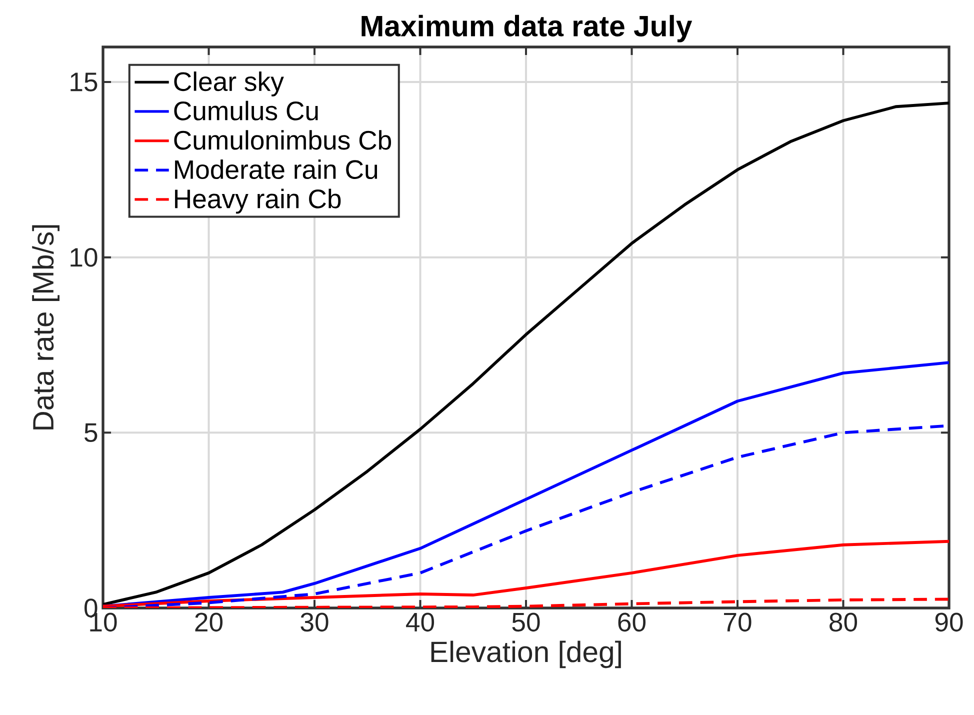 The image size is (974, 715). What do you see at coordinates (46, 327) in the screenshot?
I see `y-axis-title: Data rate [Mb/s]` at bounding box center [46, 327].